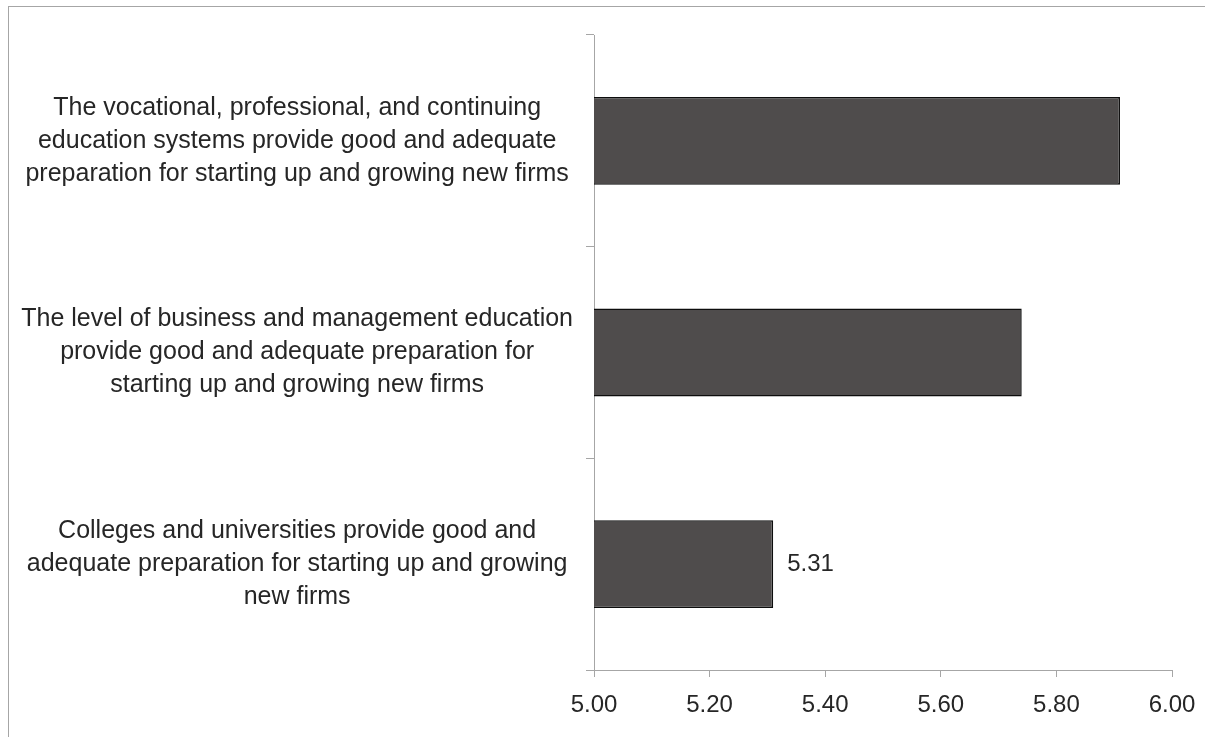 This screenshot has height=737, width=1205. What do you see at coordinates (709, 704) in the screenshot?
I see `x-tick-label: 5.20` at bounding box center [709, 704].